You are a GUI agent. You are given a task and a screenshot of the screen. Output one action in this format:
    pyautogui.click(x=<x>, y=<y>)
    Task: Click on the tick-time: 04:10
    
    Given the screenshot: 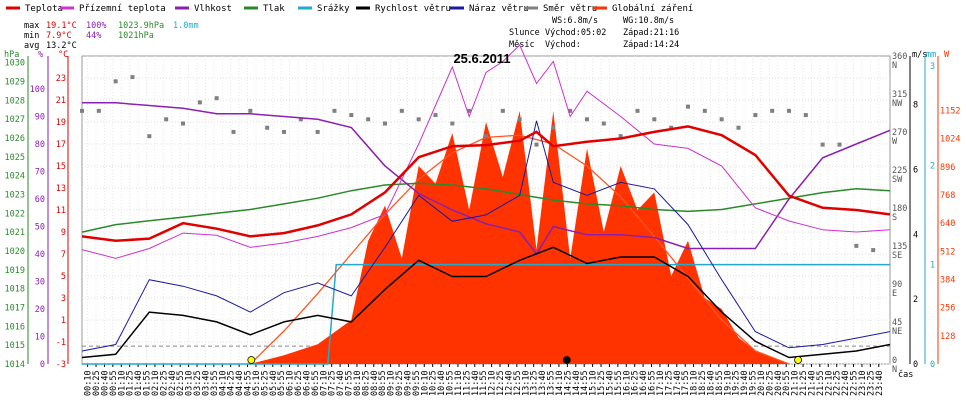 What is the action you would take?
    pyautogui.click(x=223, y=383)
    